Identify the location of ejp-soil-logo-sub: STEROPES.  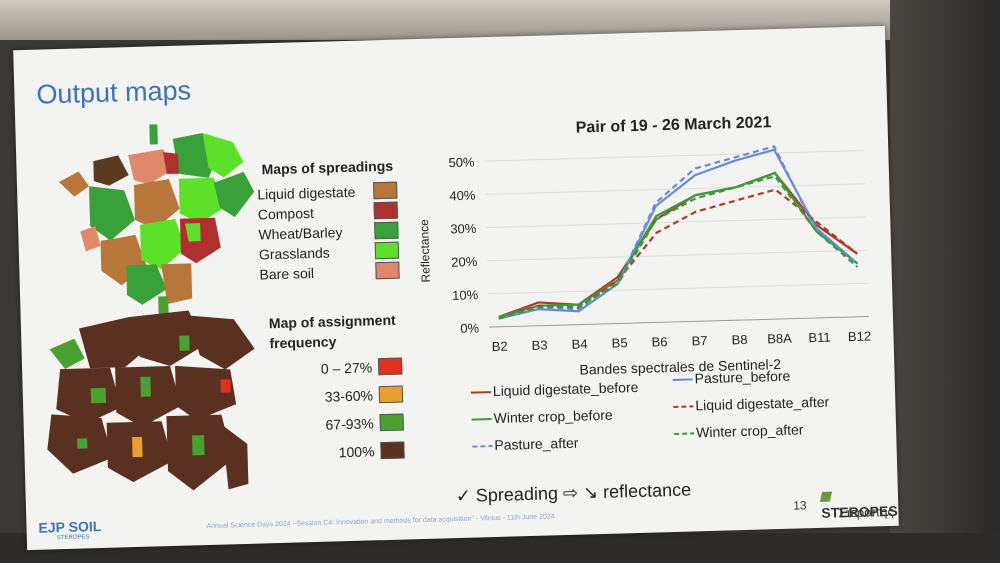
(73, 538).